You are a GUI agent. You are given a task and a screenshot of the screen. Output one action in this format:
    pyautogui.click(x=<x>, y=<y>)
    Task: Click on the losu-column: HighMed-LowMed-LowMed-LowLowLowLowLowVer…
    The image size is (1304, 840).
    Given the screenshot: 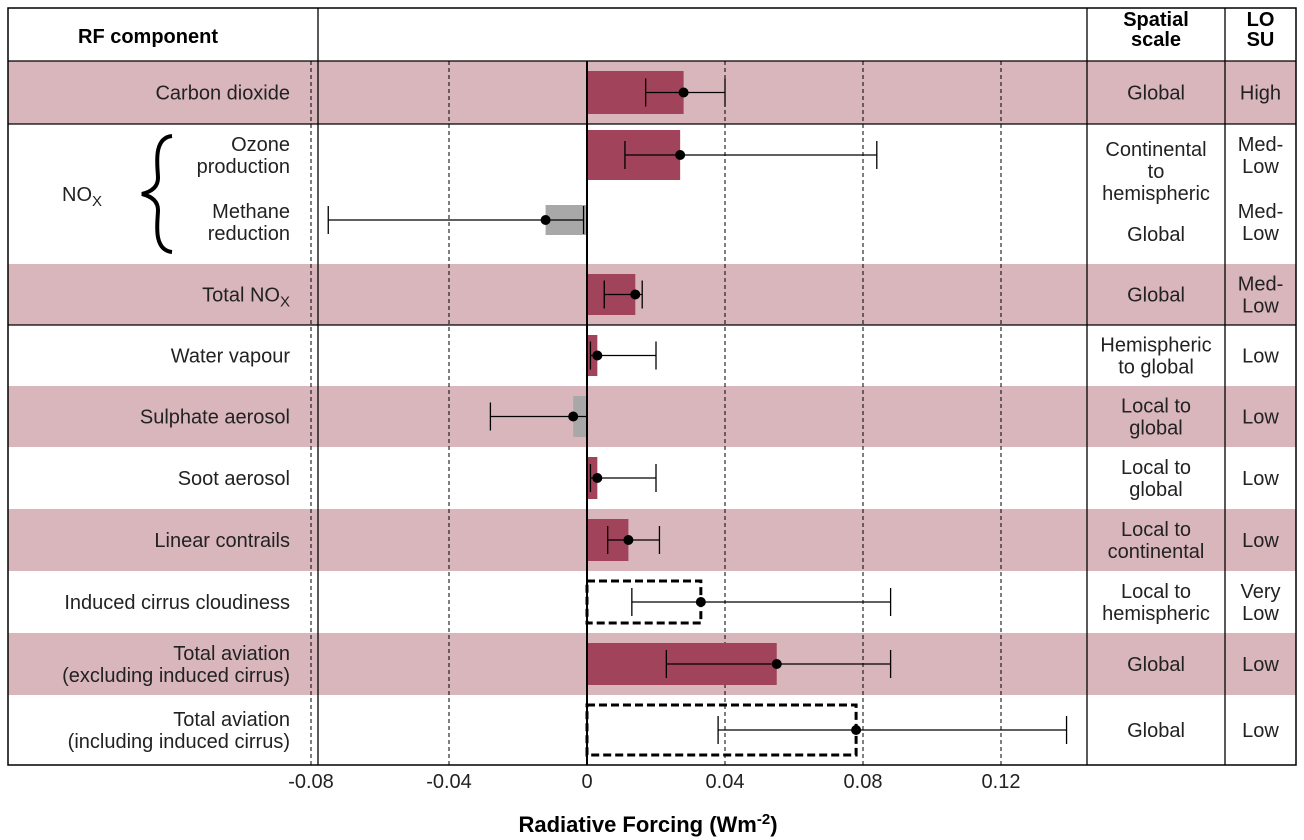 What is the action you would take?
    pyautogui.click(x=1261, y=413)
    